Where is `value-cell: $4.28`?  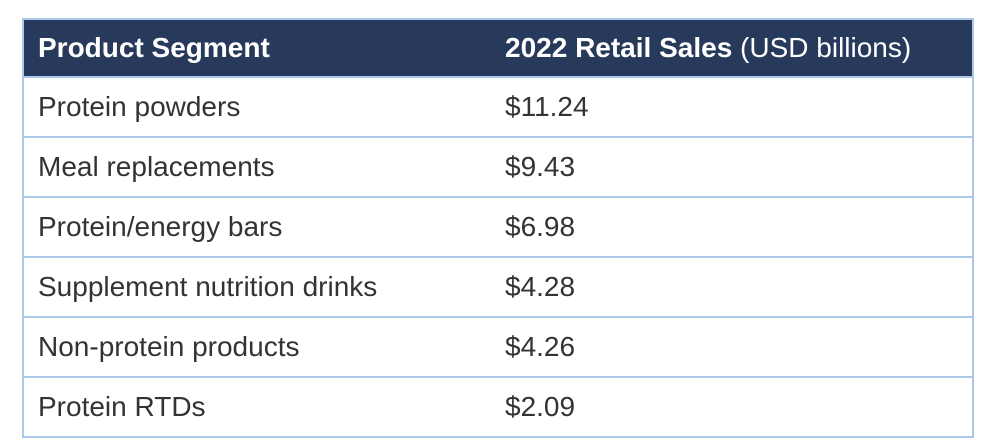 value-cell: $4.28 is located at coordinates (732, 286).